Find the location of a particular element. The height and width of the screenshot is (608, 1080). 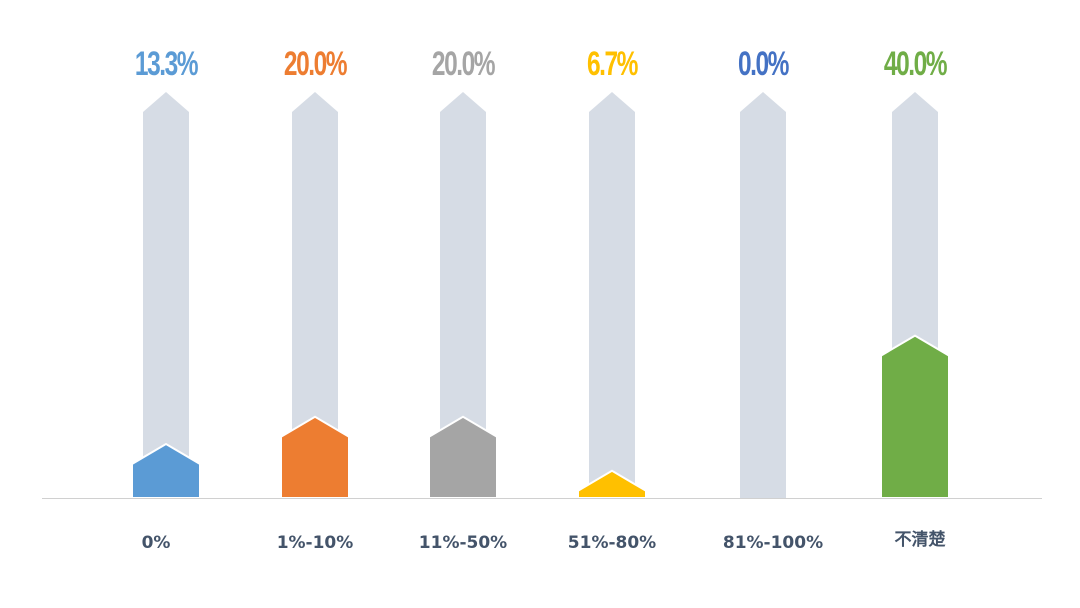

value-label-2: 20.0% is located at coordinates (463, 64).